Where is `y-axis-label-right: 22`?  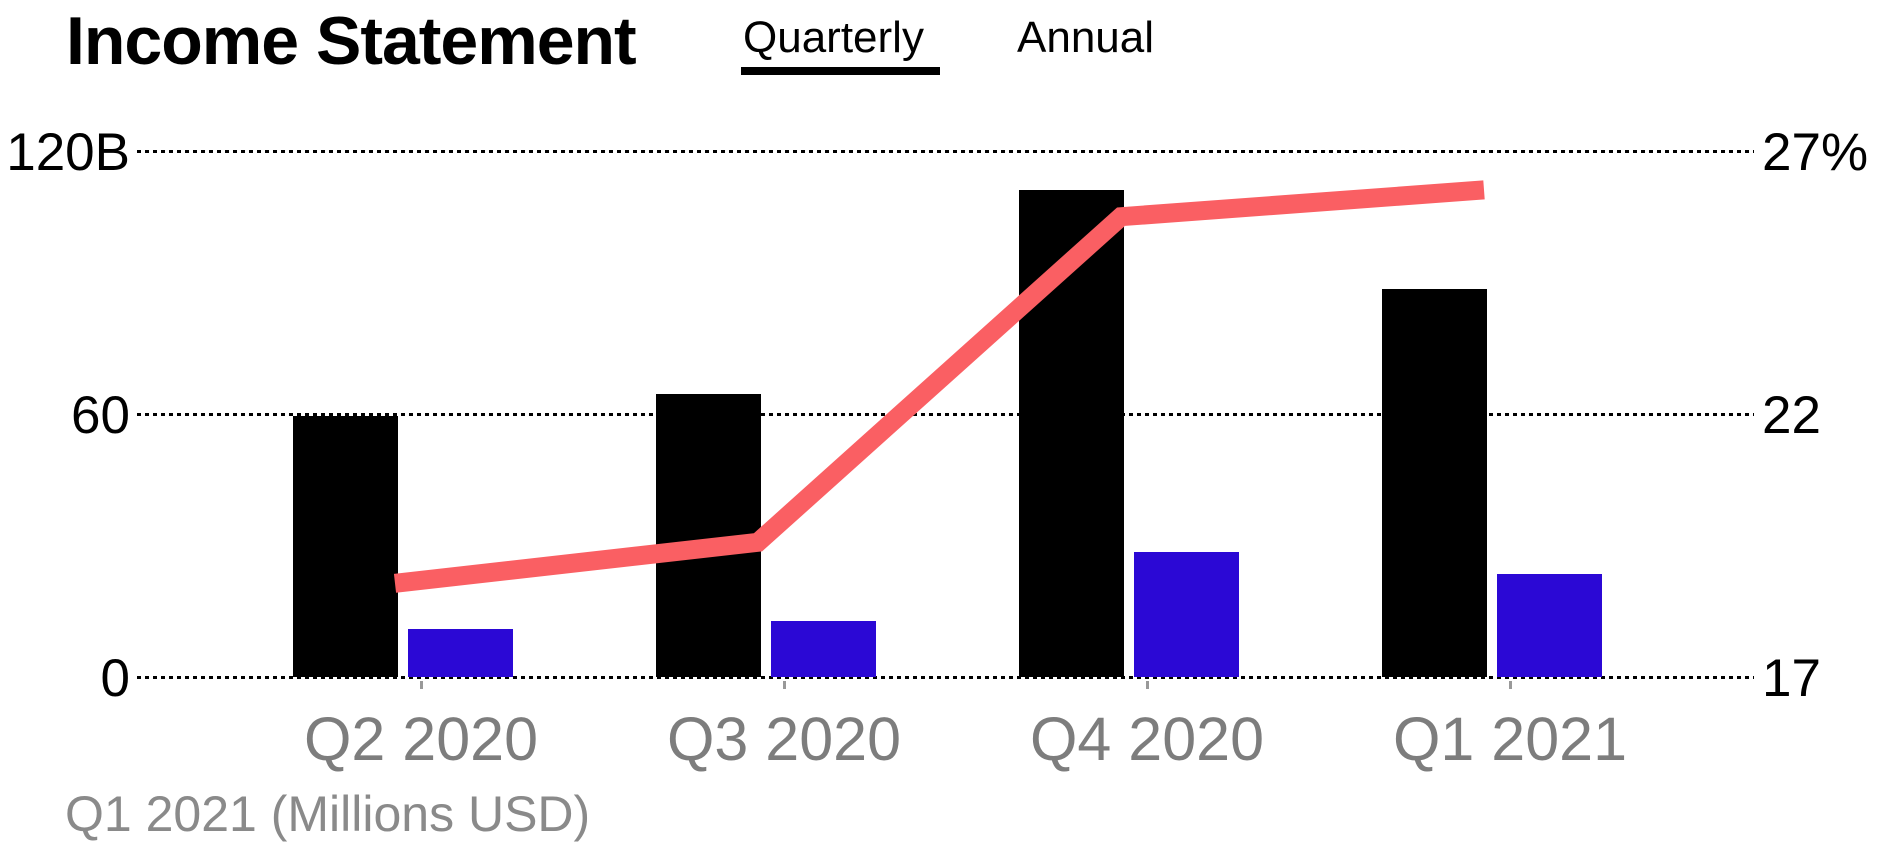
y-axis-label-right: 22 is located at coordinates (1791, 415).